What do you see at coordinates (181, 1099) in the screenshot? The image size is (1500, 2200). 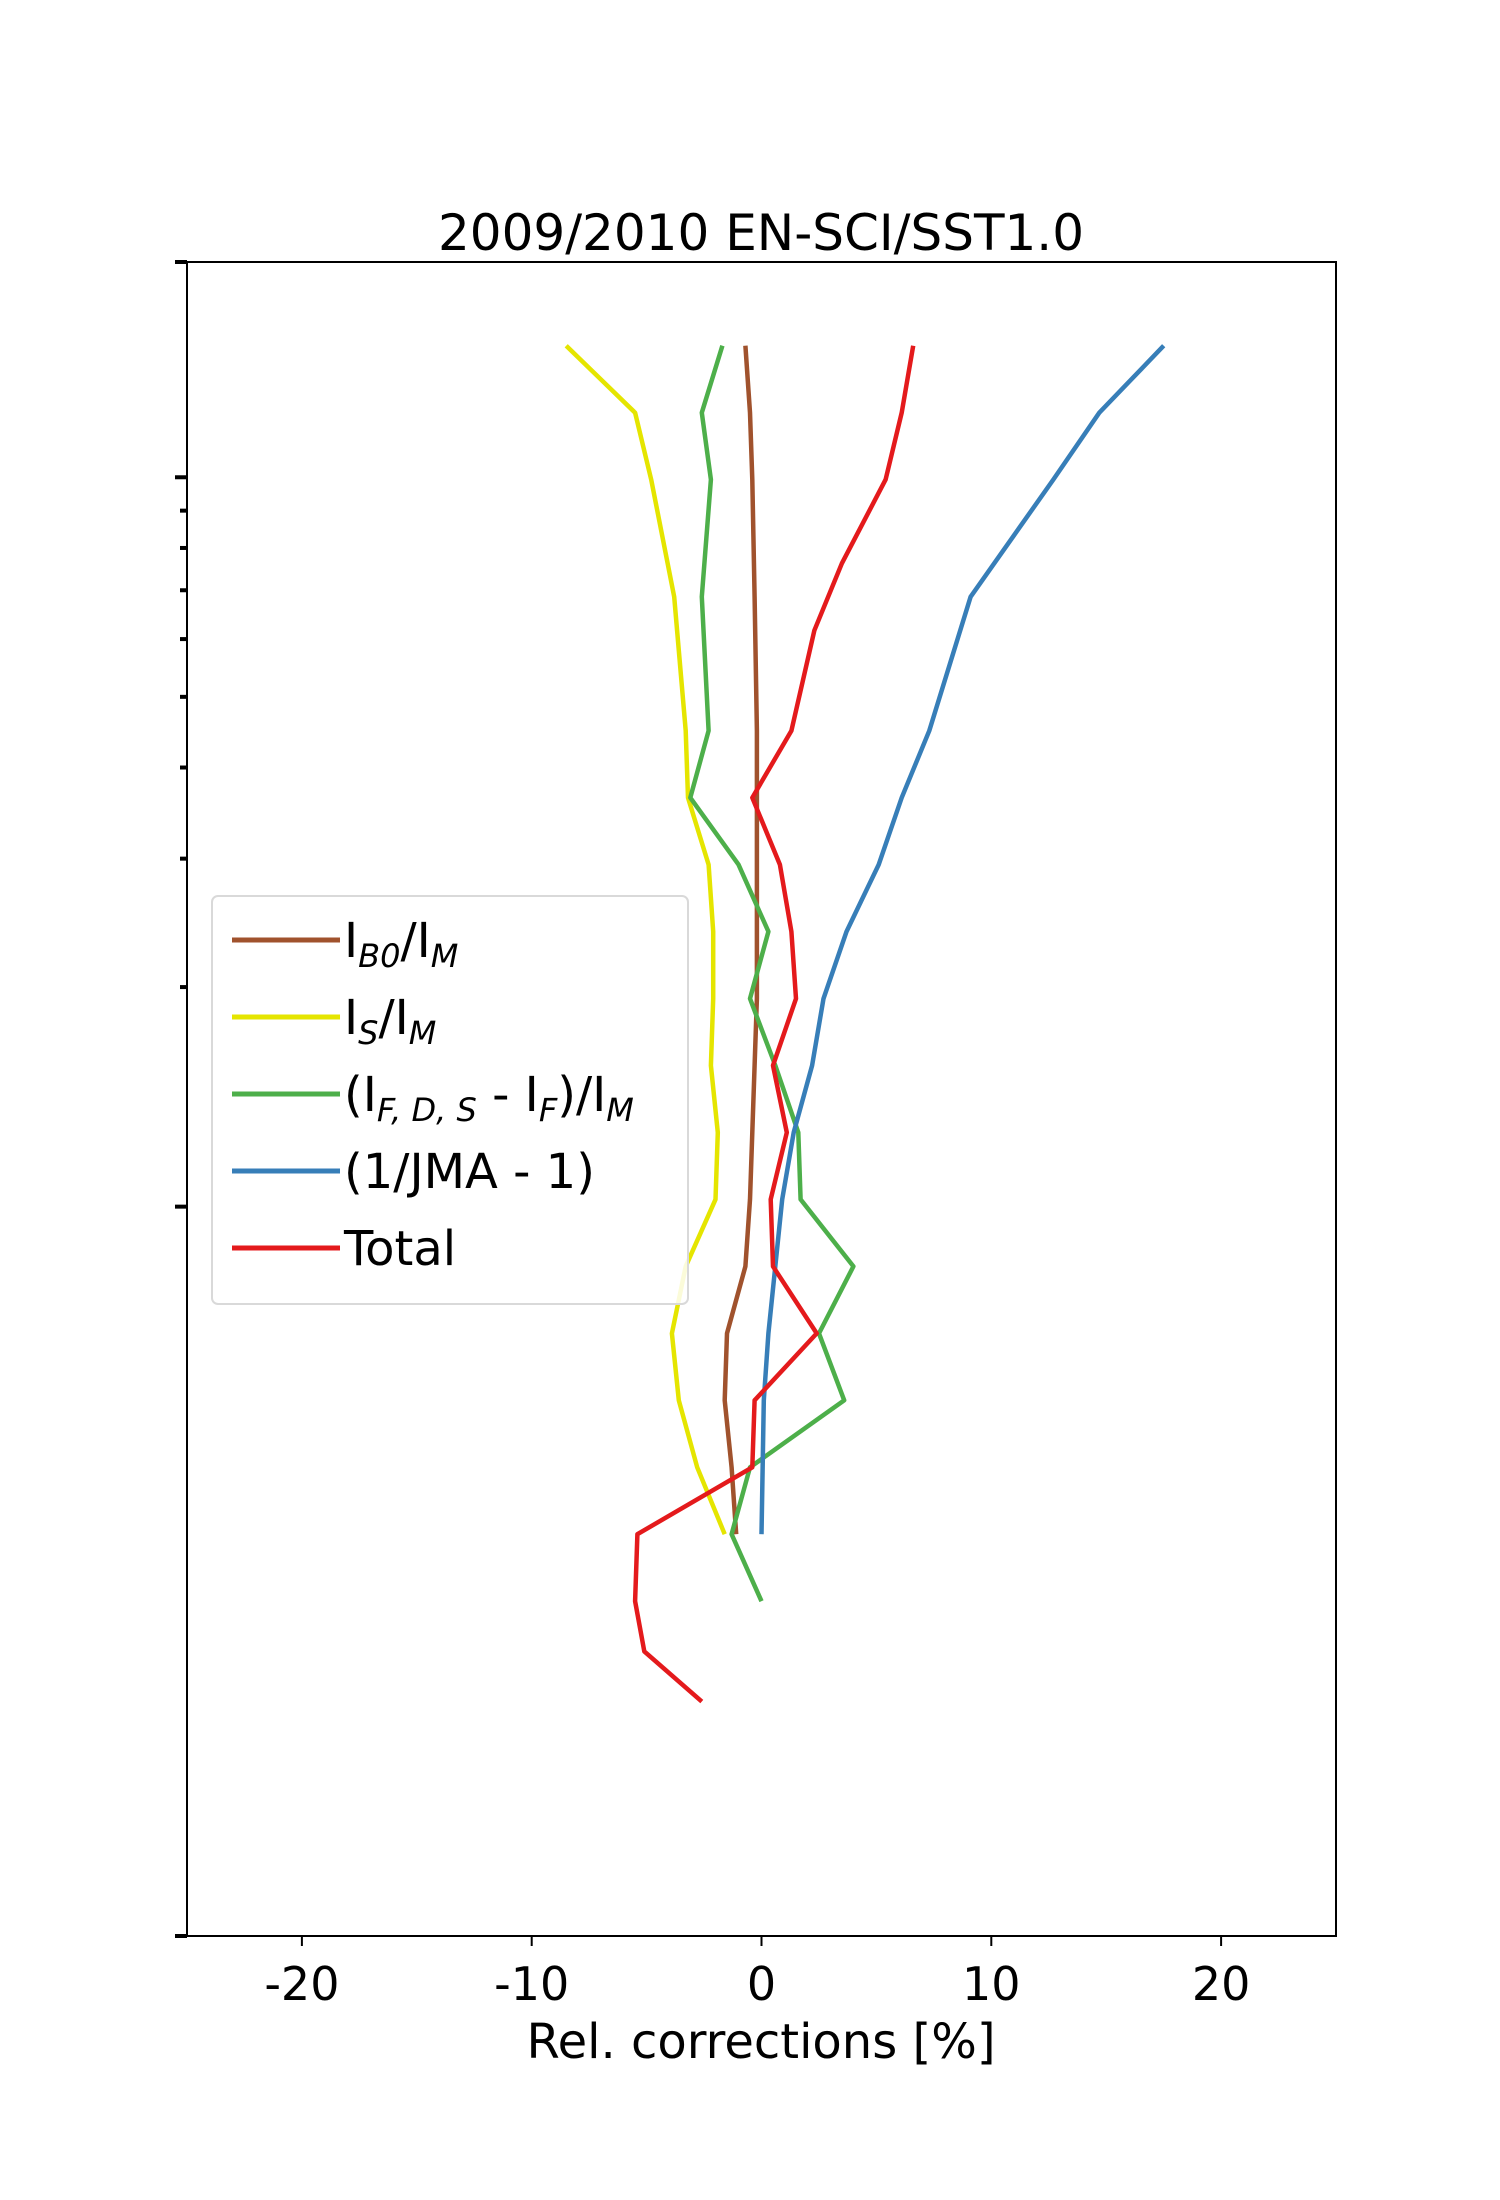 I see `y-axis` at bounding box center [181, 1099].